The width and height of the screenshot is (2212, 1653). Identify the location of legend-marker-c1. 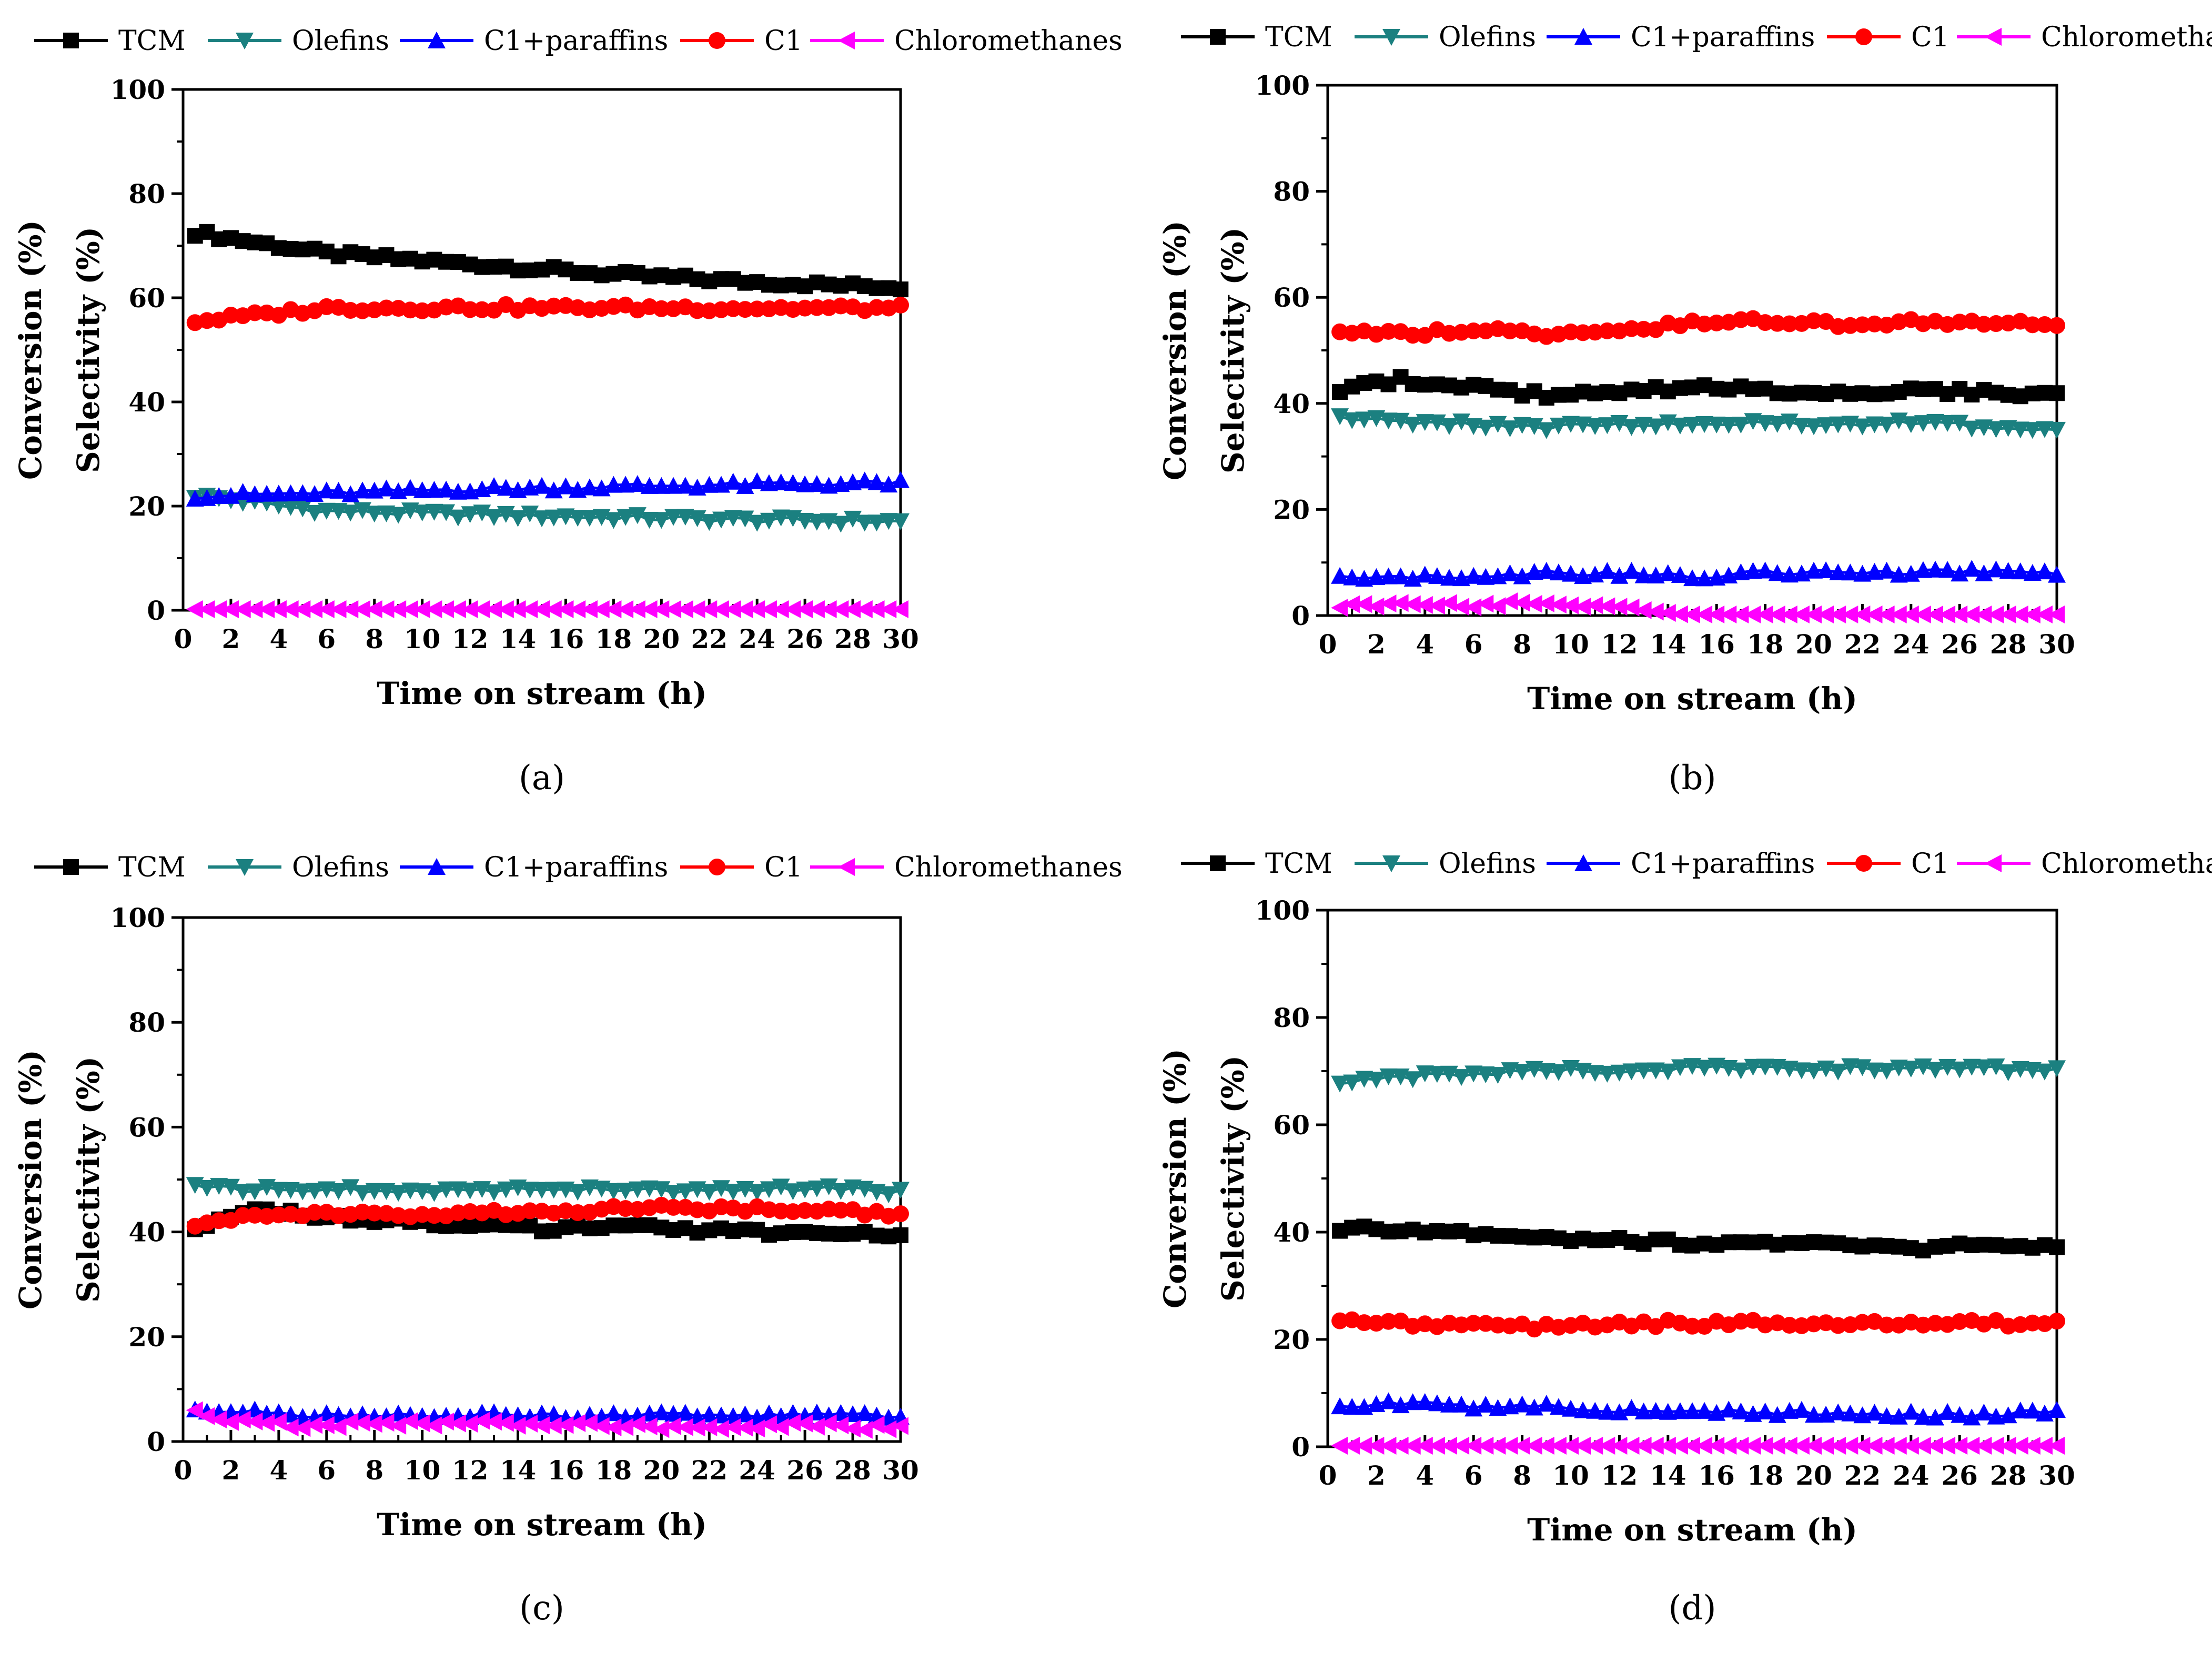
(1864, 864).